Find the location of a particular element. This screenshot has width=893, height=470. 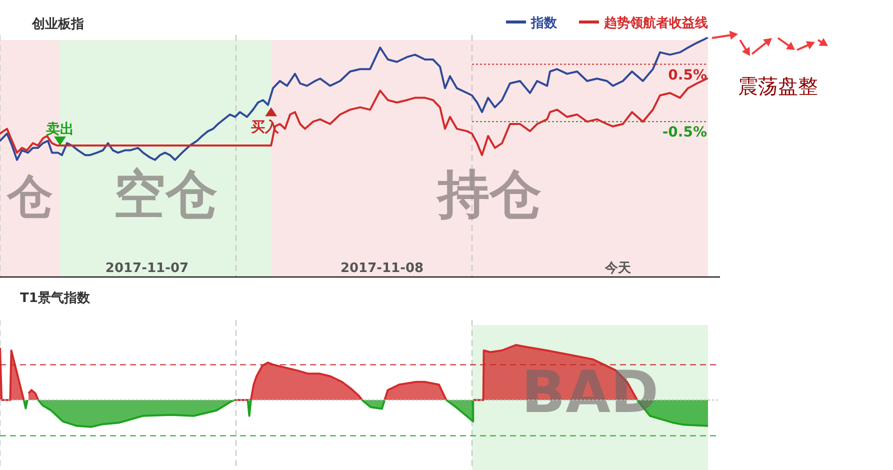

annotation: -0.5% is located at coordinates (684, 132).